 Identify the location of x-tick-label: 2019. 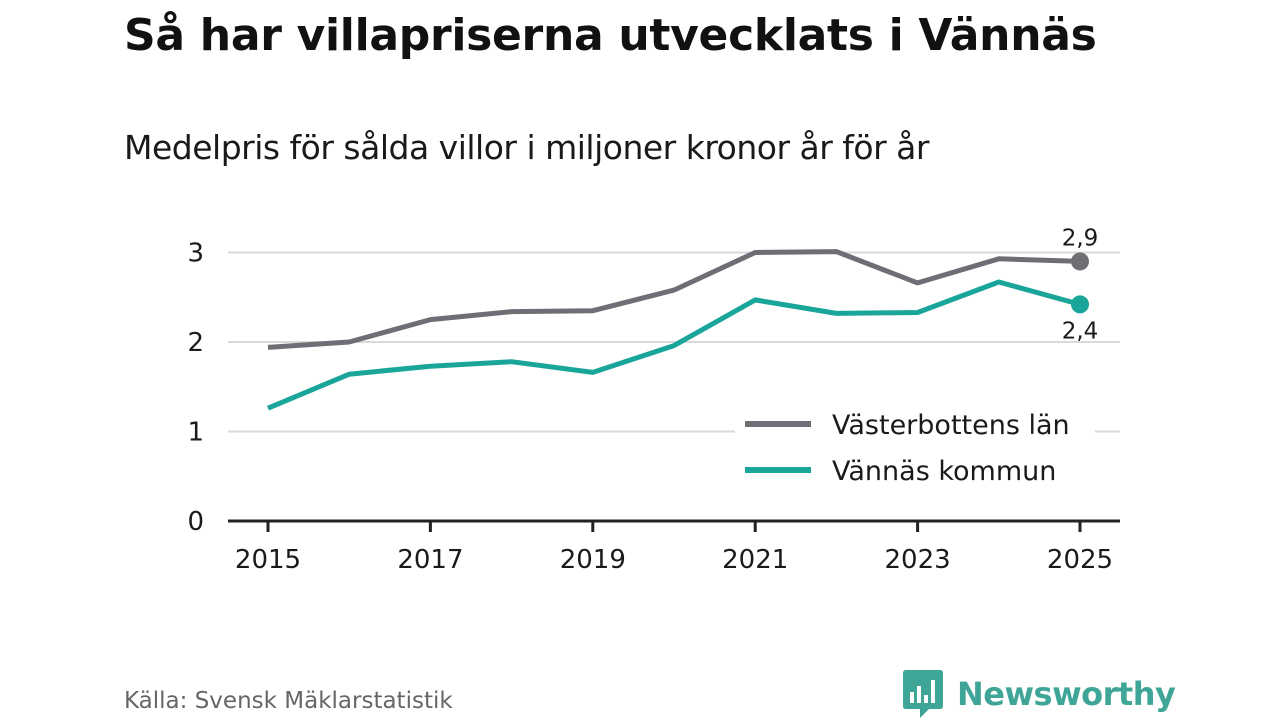
(593, 560).